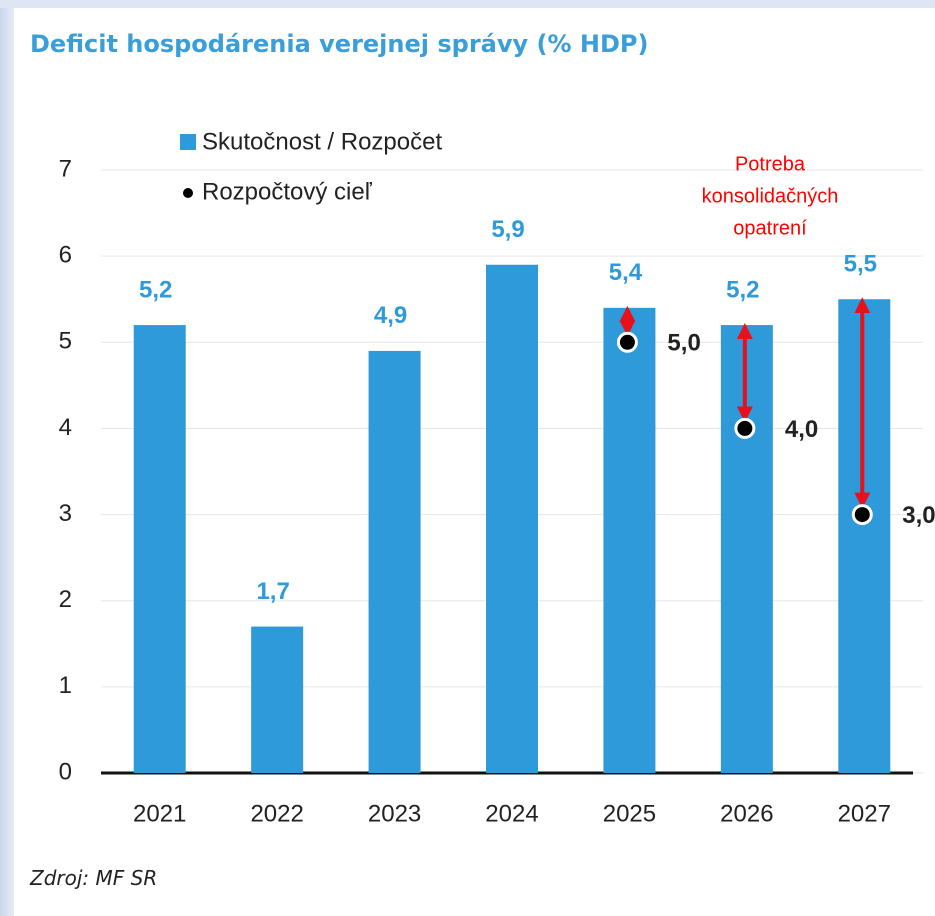 The height and width of the screenshot is (916, 935). I want to click on legend-label: Skutočnost / Rozpočet, so click(322, 141).